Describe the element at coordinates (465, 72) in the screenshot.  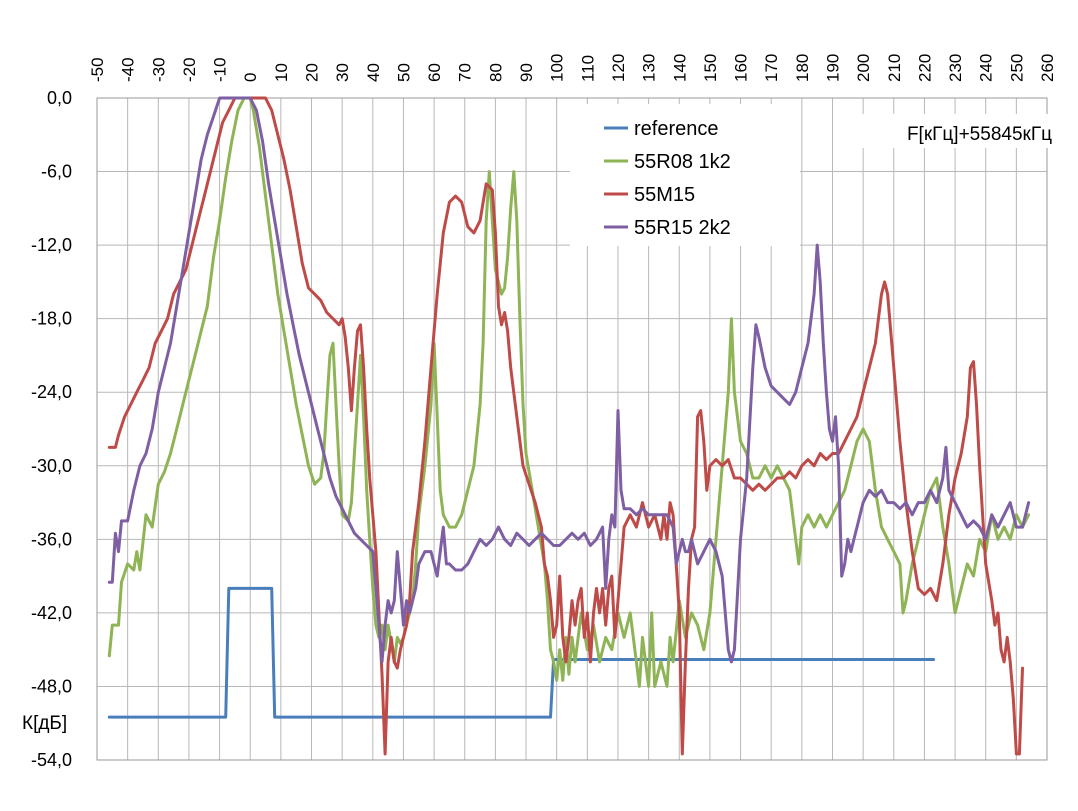
I see `x-tick-label: 70` at that location.